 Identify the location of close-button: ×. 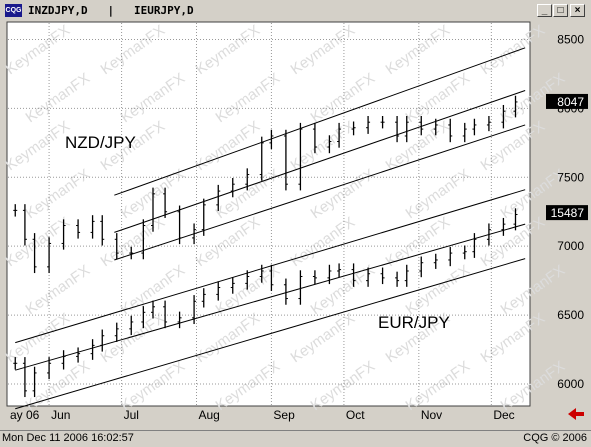
(577, 10).